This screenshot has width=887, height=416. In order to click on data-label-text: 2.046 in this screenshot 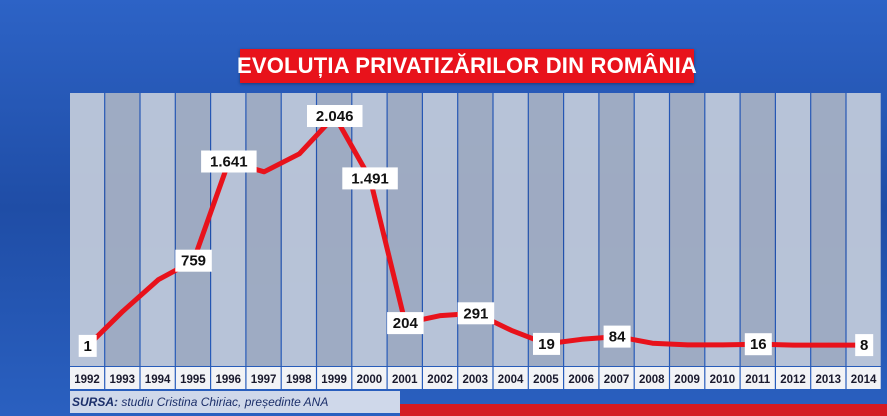, I will do `click(335, 116)`.